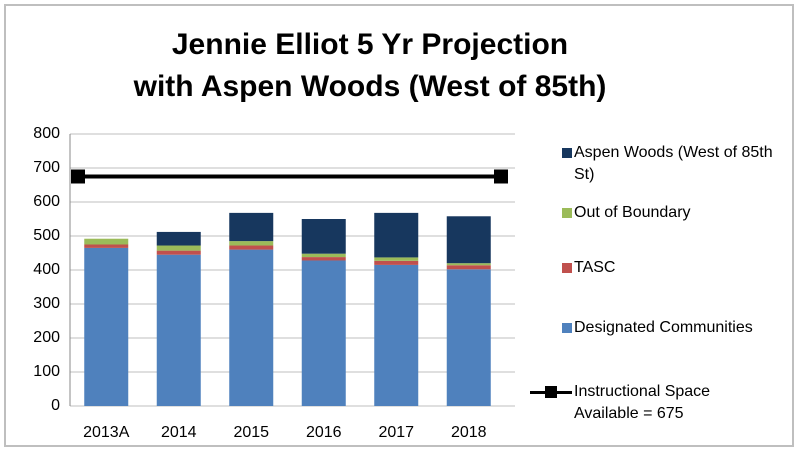 The width and height of the screenshot is (802, 453). I want to click on legend-label: Instructional Space Available = 675, so click(642, 402).